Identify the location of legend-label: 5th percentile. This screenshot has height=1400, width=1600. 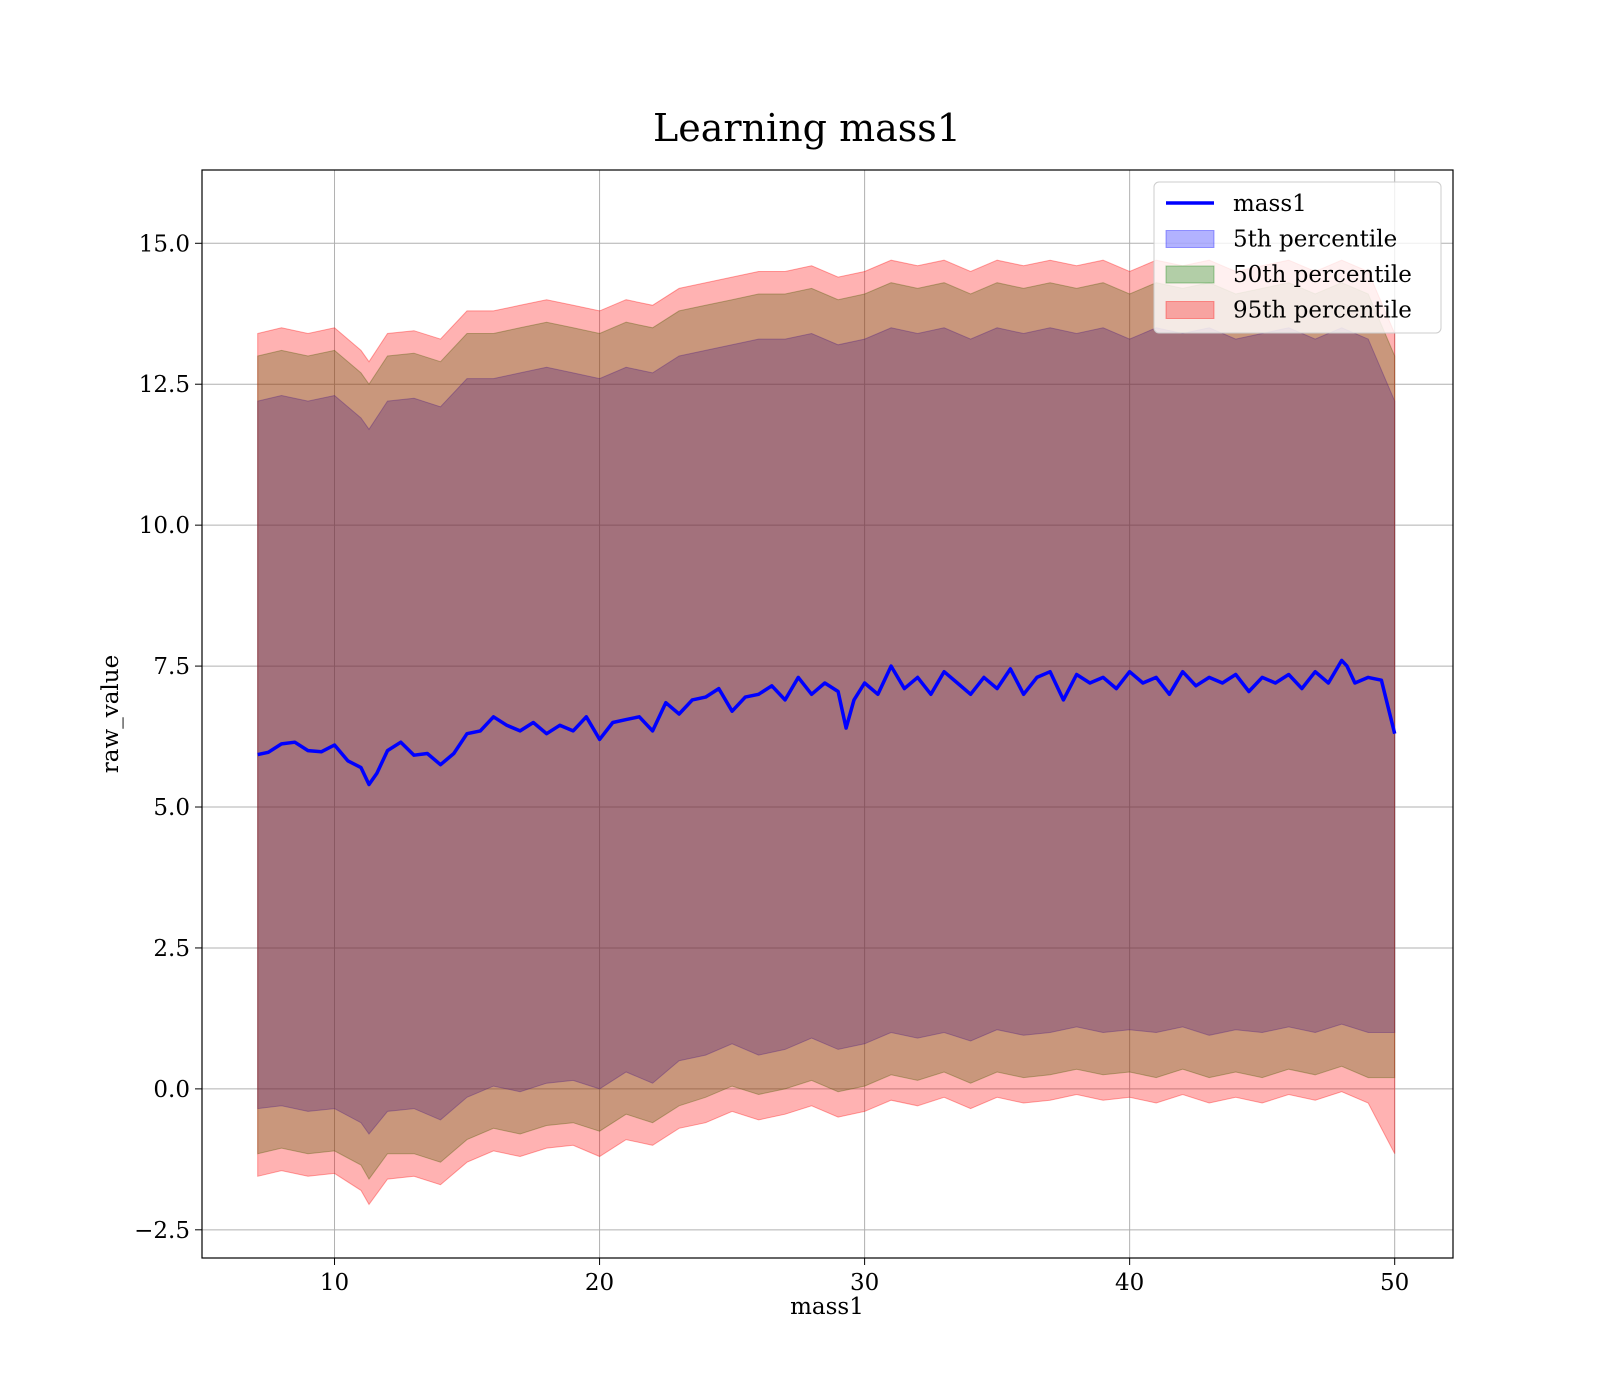
(1315, 240).